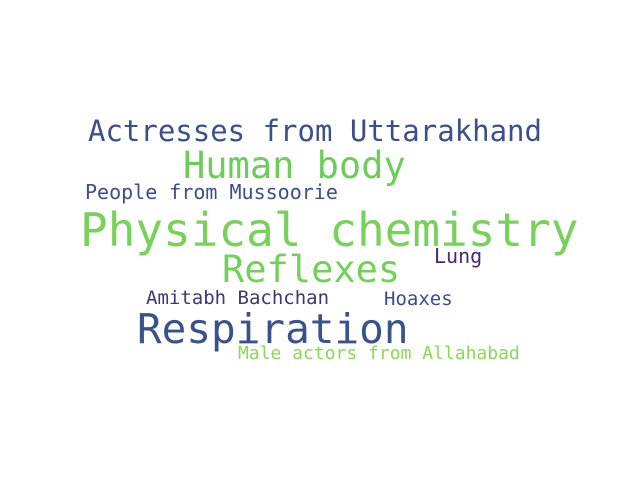 Image resolution: width=640 pixels, height=480 pixels. What do you see at coordinates (418, 299) in the screenshot?
I see `word-hoaxes: Hoaxes` at bounding box center [418, 299].